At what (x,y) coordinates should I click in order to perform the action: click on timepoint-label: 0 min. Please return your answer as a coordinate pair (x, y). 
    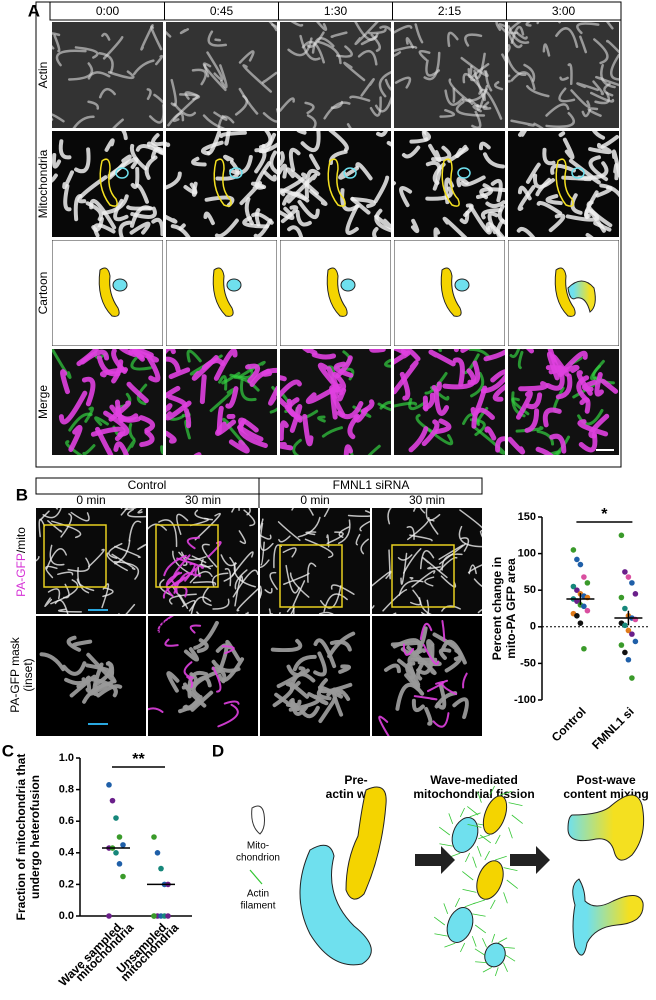
    Looking at the image, I should click on (90, 500).